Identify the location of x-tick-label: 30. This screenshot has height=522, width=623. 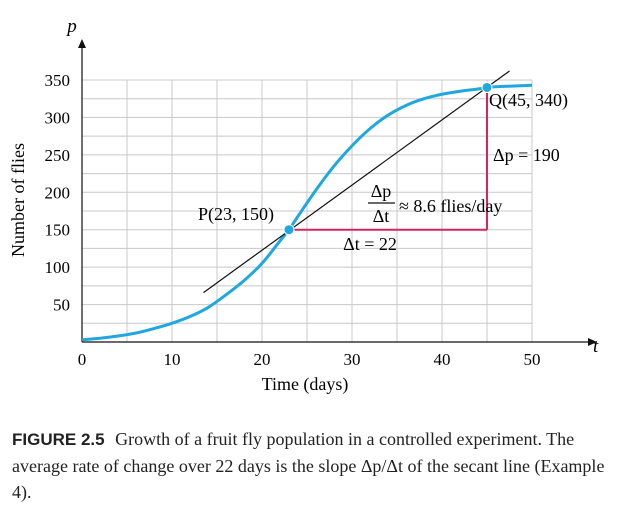
(352, 359).